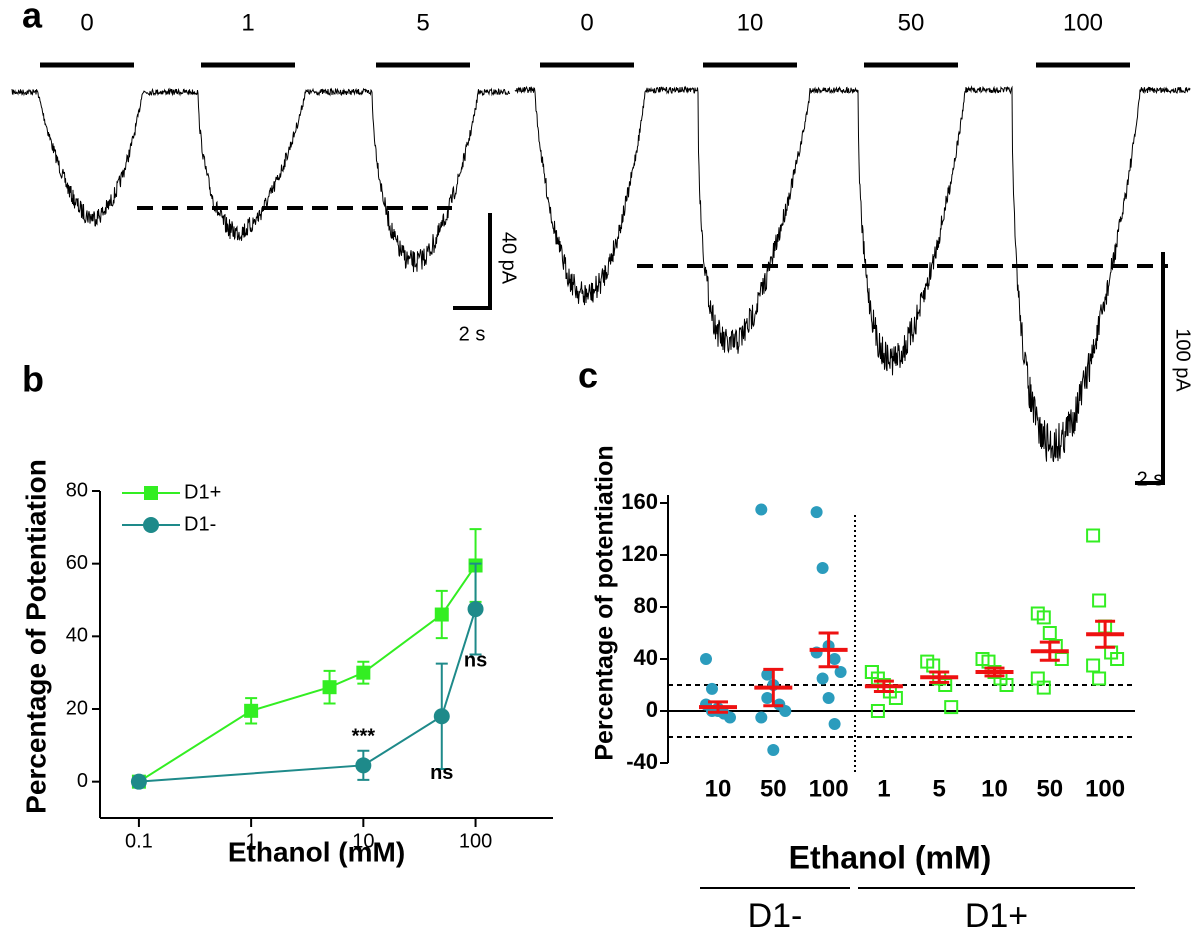  What do you see at coordinates (911, 22) in the screenshot?
I see `stimulus-label: 50` at bounding box center [911, 22].